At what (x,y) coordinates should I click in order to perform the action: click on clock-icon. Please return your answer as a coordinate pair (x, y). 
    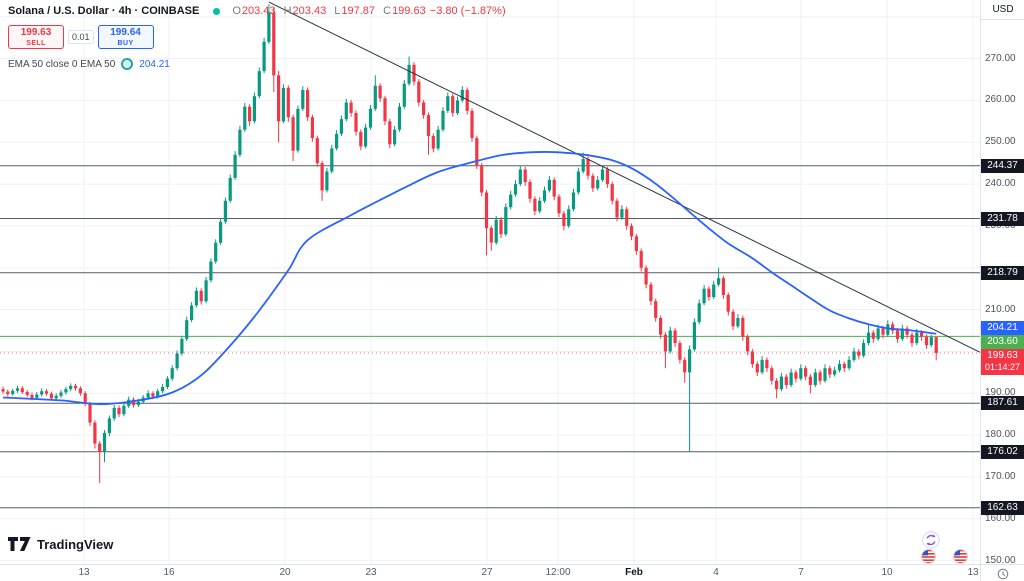
    Looking at the image, I should click on (1003, 573).